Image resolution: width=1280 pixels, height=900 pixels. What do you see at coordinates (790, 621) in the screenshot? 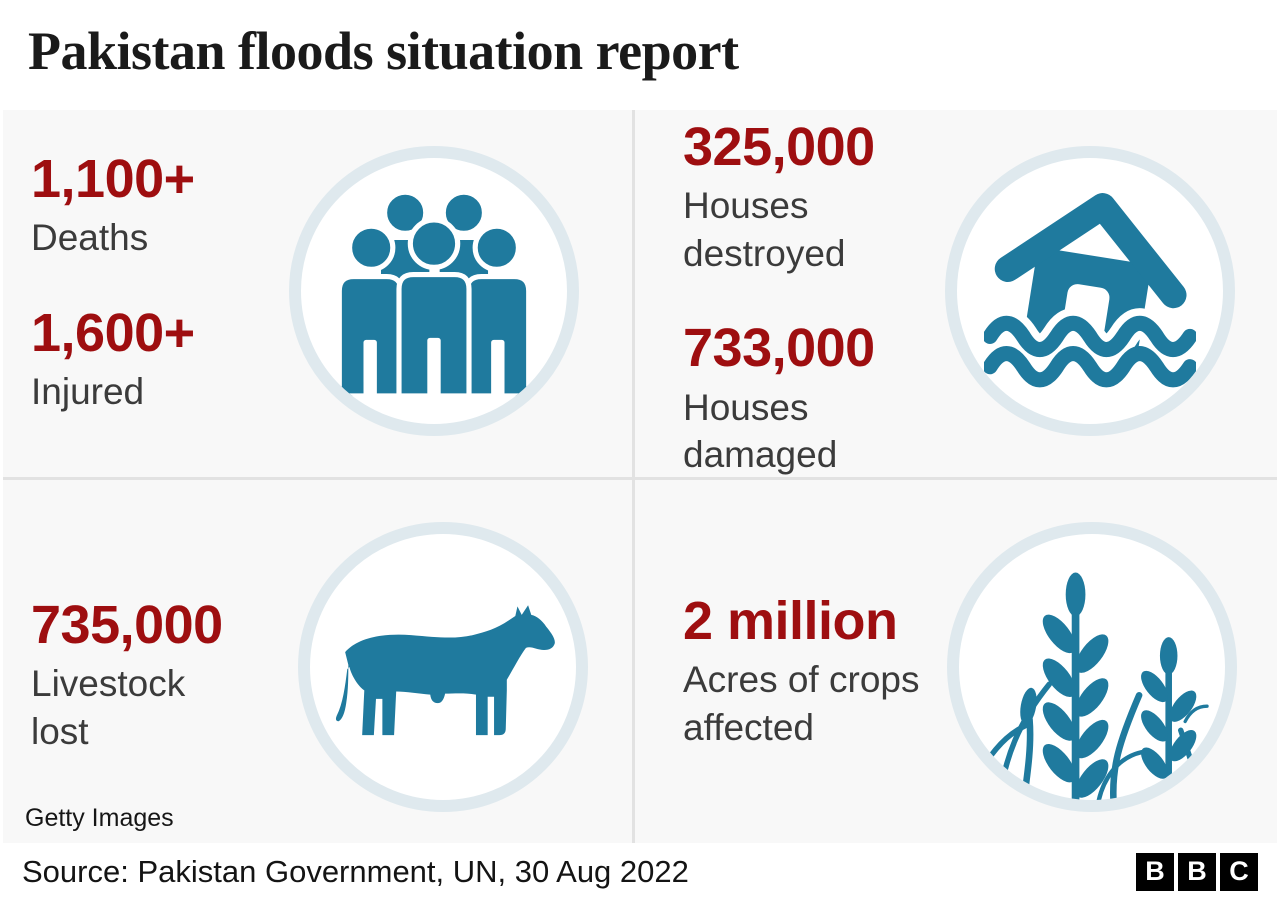
I see `stat-value: 2 million` at bounding box center [790, 621].